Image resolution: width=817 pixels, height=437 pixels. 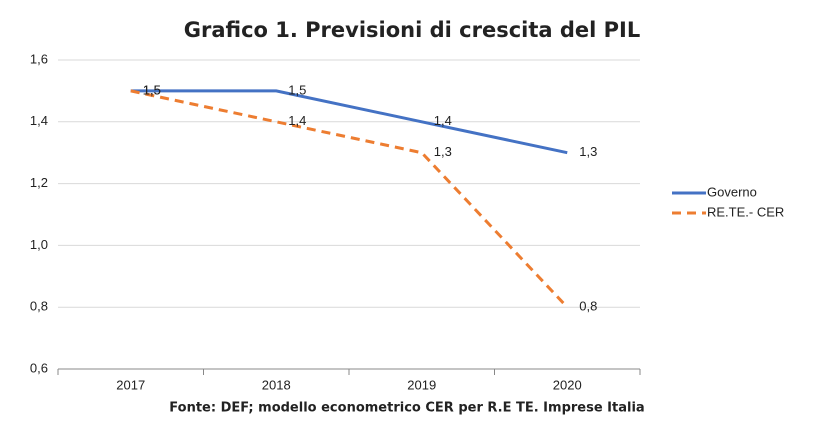 I want to click on y-tick-label: 0,6, so click(x=39, y=367).